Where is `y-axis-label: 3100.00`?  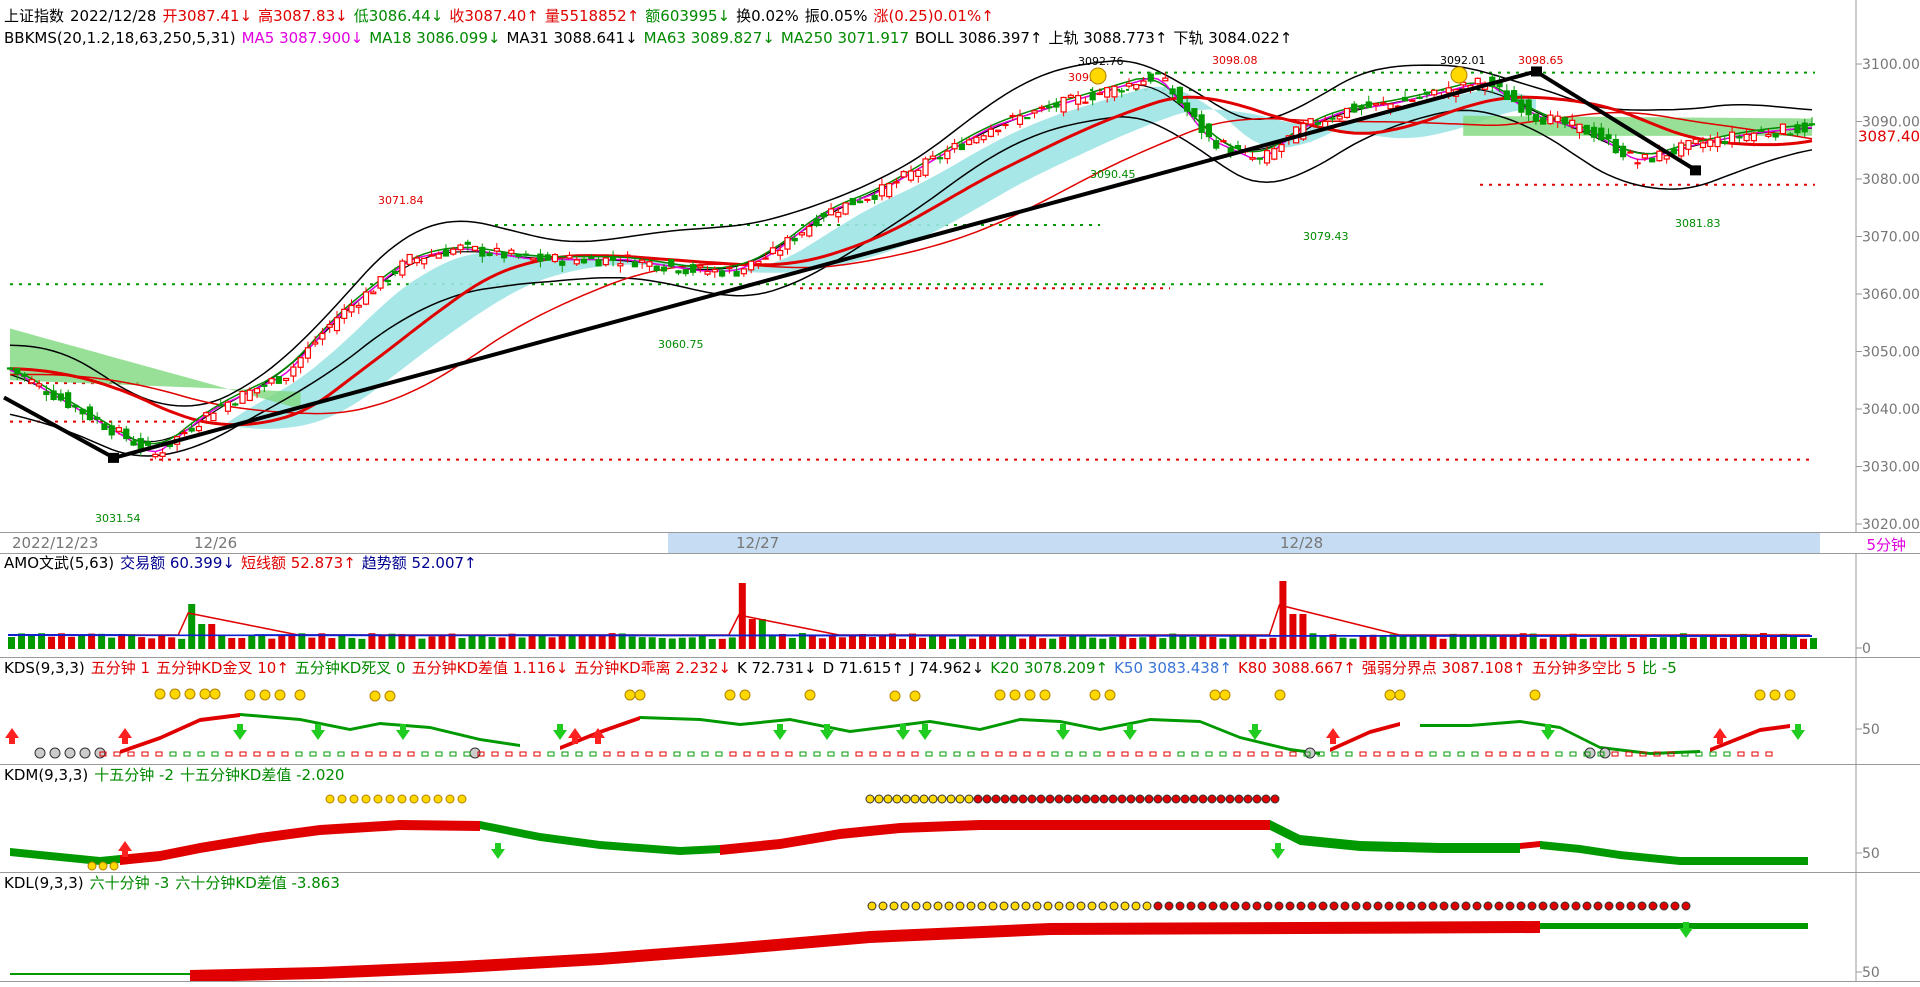 y-axis-label: 3100.00 is located at coordinates (1891, 65).